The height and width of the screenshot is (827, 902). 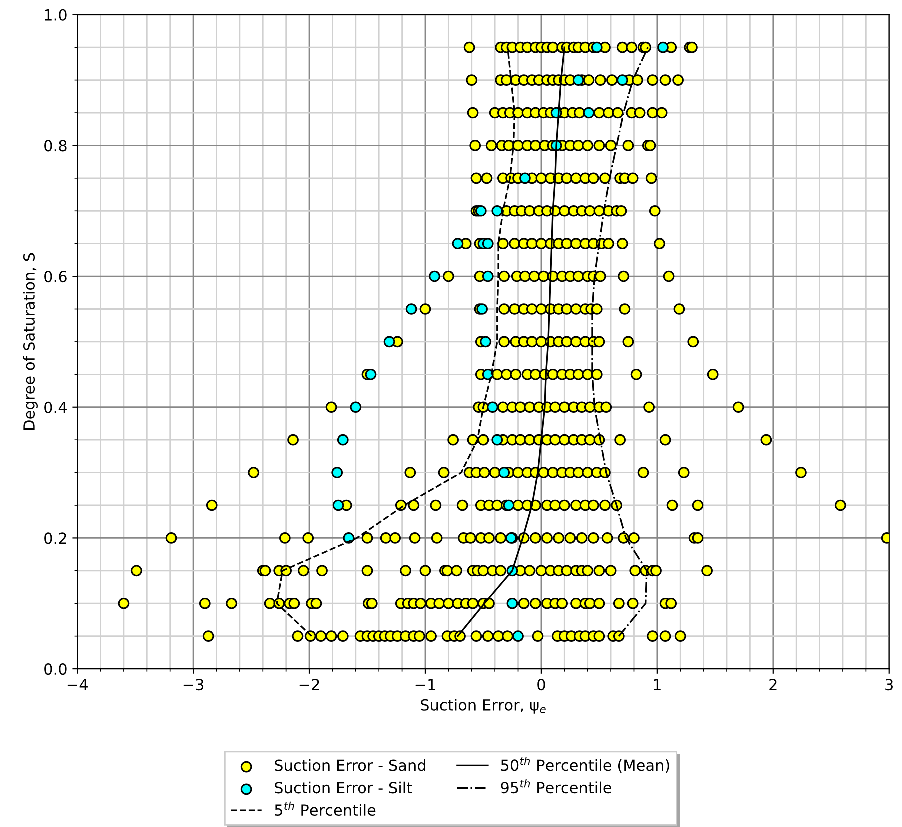 I want to click on x-tick-label: −4, so click(x=78, y=684).